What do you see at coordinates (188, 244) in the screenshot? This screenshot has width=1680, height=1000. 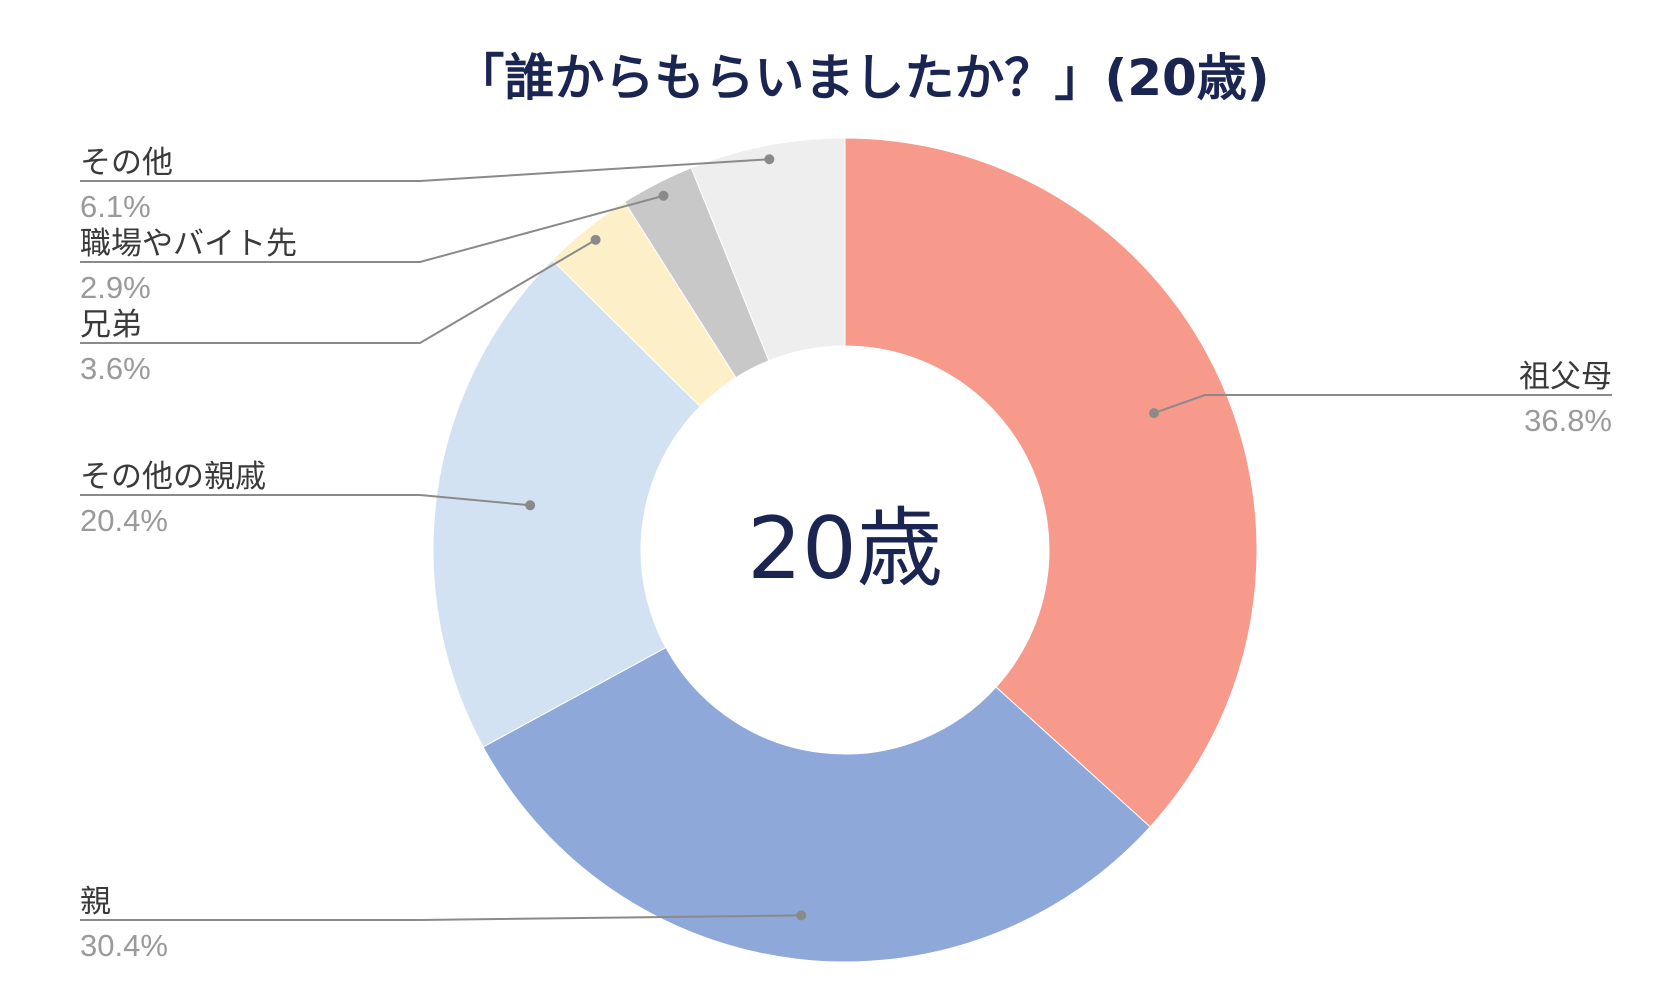 I see `label-workplace: 職場やバイト先` at bounding box center [188, 244].